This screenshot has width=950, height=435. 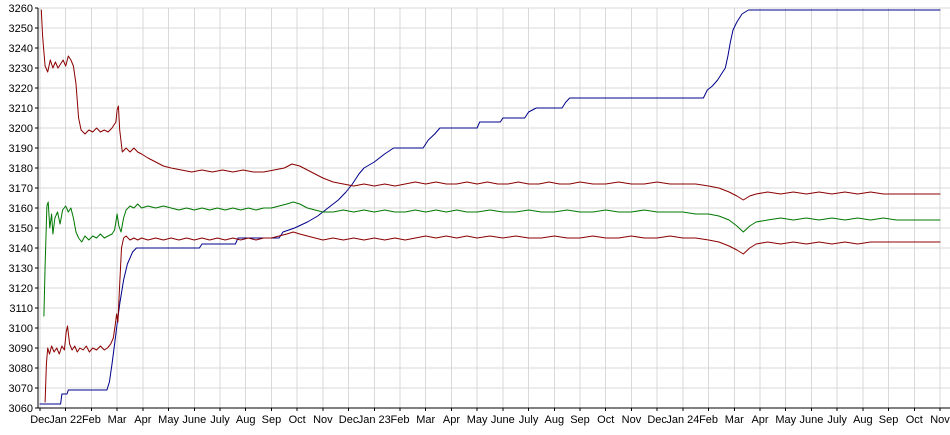 What do you see at coordinates (21, 69) in the screenshot?
I see `y-tick-label: 3230` at bounding box center [21, 69].